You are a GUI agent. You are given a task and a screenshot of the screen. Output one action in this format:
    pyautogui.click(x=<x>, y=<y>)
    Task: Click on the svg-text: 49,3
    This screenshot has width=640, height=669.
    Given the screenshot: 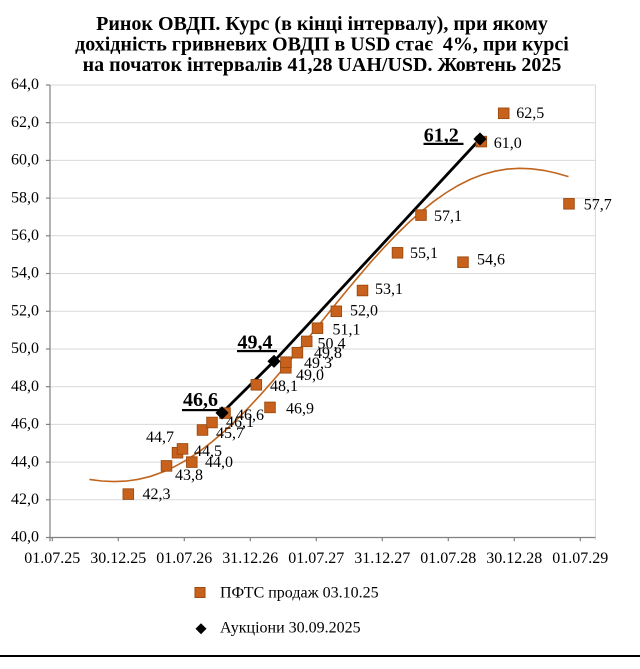 What is the action you would take?
    pyautogui.click(x=318, y=363)
    